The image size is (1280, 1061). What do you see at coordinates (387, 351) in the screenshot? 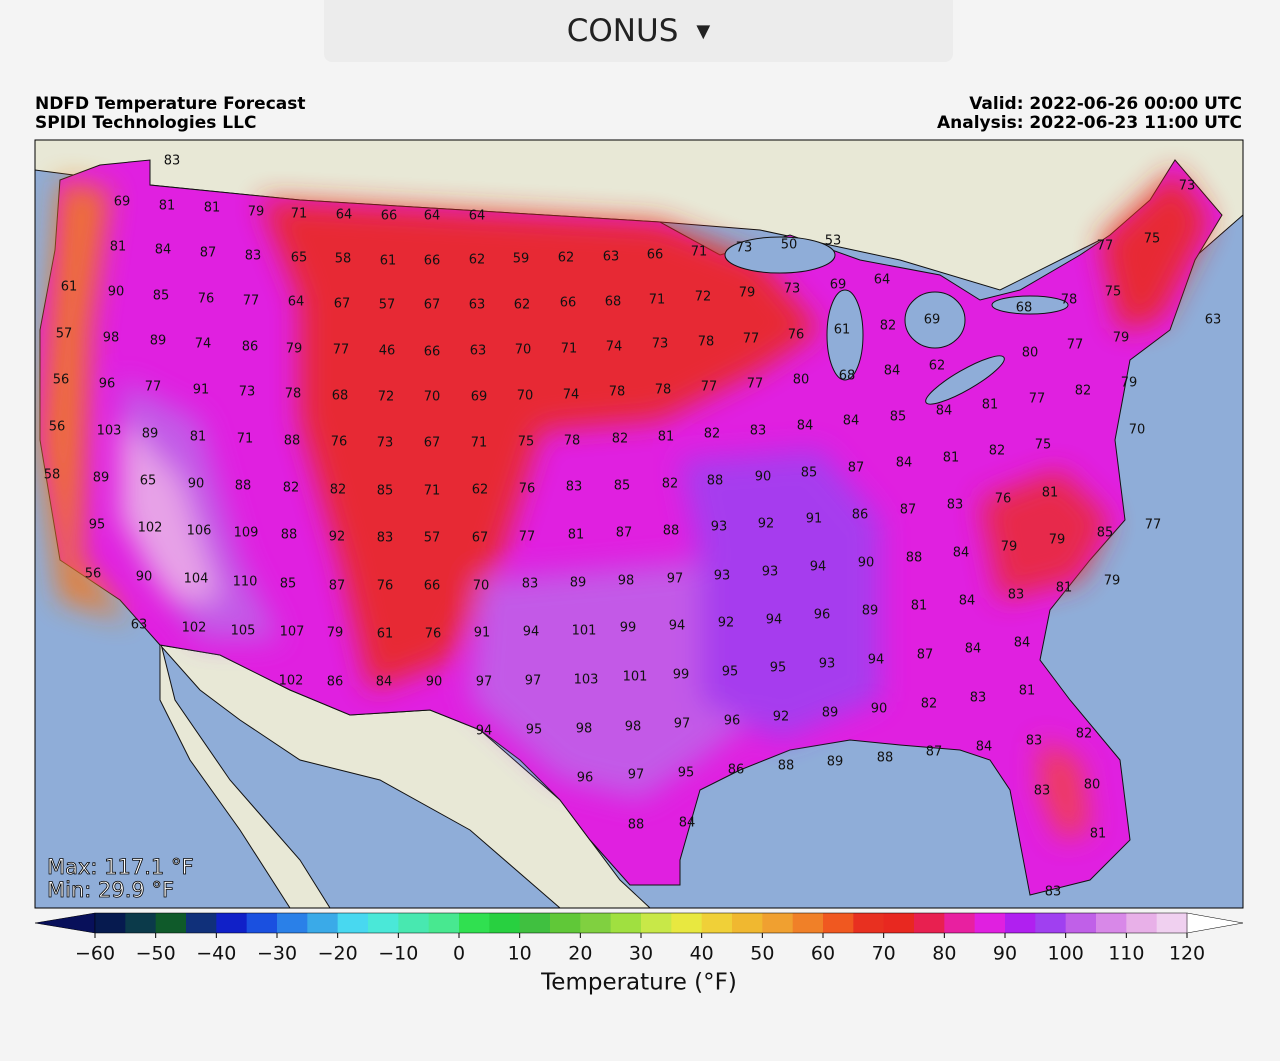
I see `station-value: 46` at bounding box center [387, 351].